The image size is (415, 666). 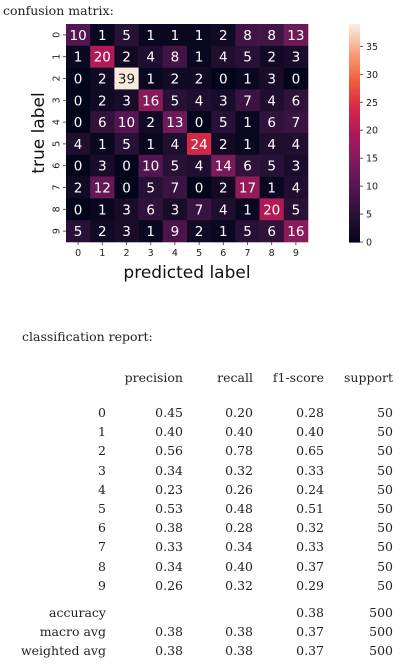 What do you see at coordinates (151, 253) in the screenshot?
I see `x-tick-label: 3` at bounding box center [151, 253].